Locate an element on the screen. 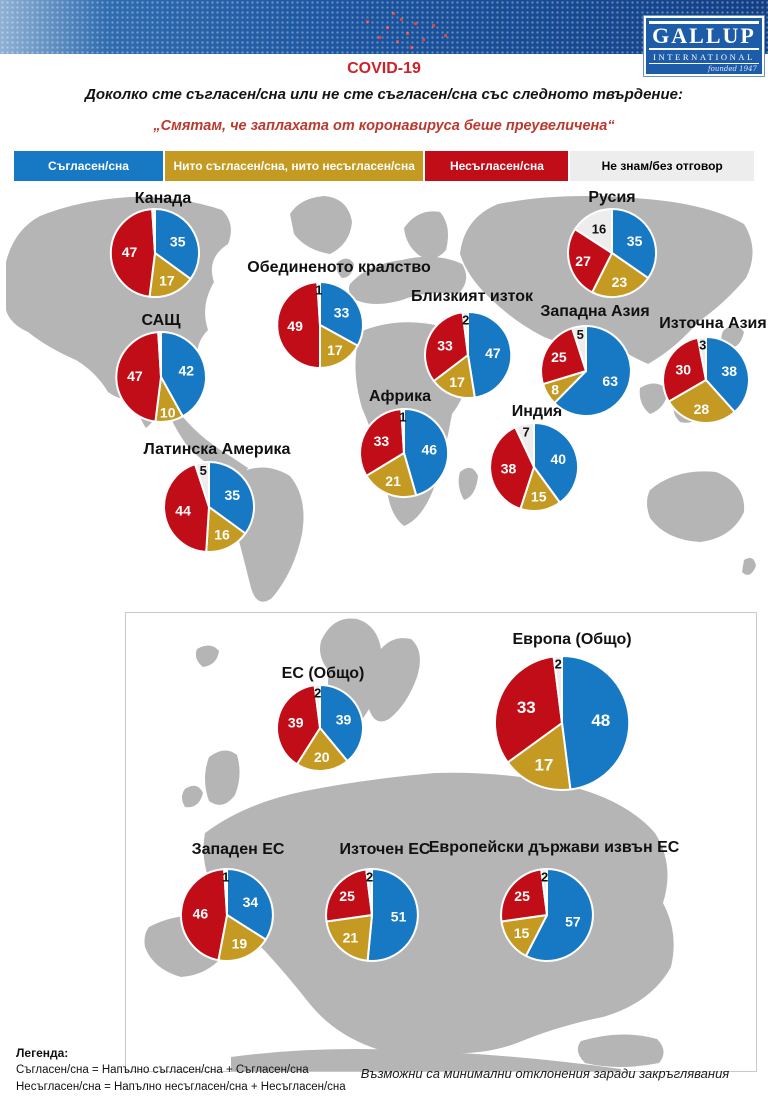 Image resolution: width=768 pixels, height=1110 pixels. value-disagree-india: 38 is located at coordinates (509, 469).